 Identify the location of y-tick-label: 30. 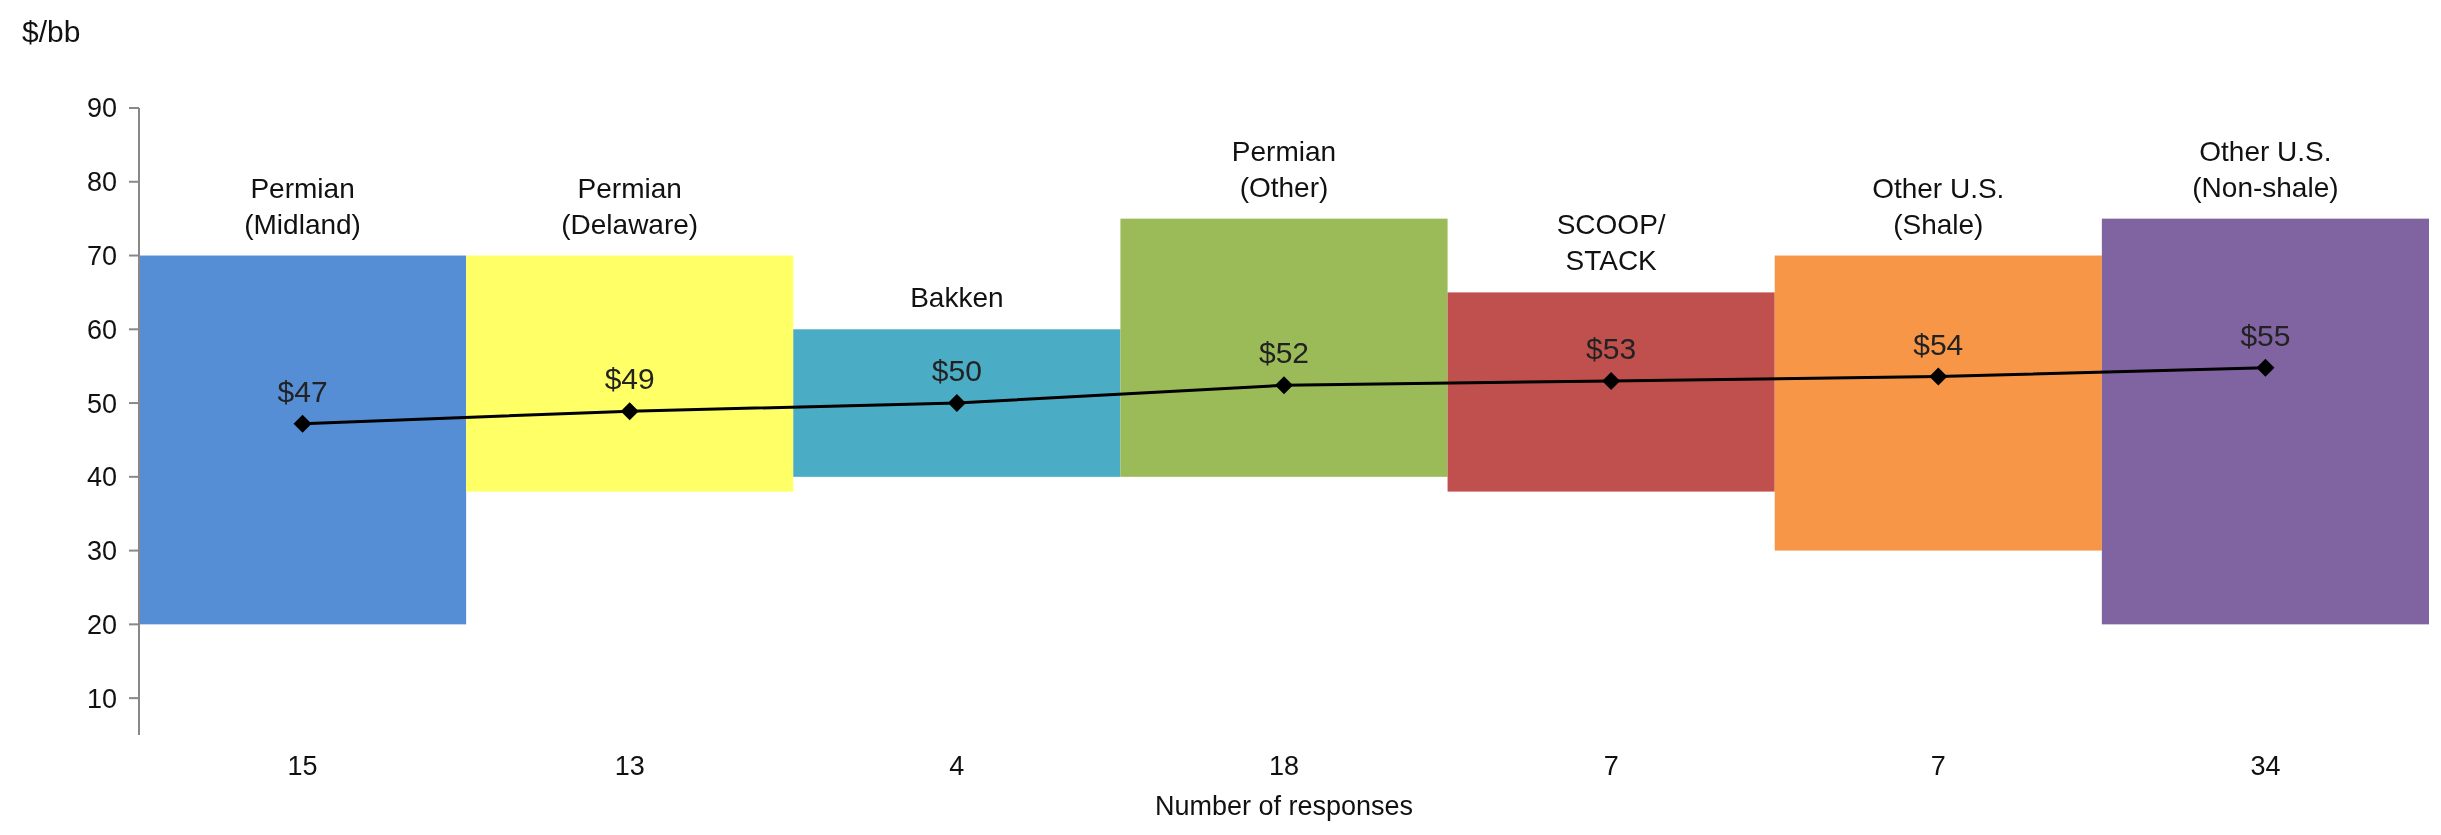
(101, 551).